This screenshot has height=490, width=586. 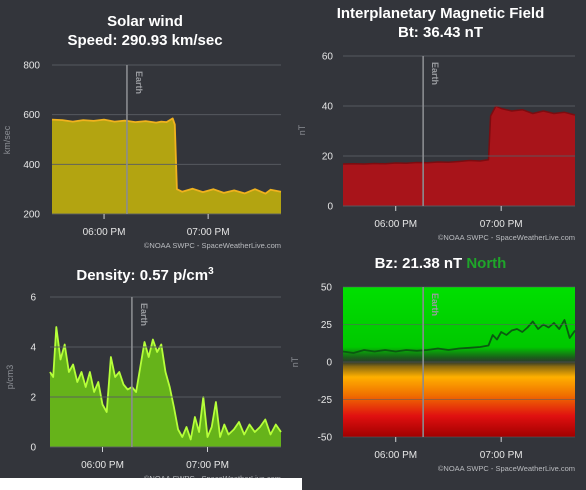 What do you see at coordinates (165, 383) in the screenshot?
I see `density-series-line` at bounding box center [165, 383].